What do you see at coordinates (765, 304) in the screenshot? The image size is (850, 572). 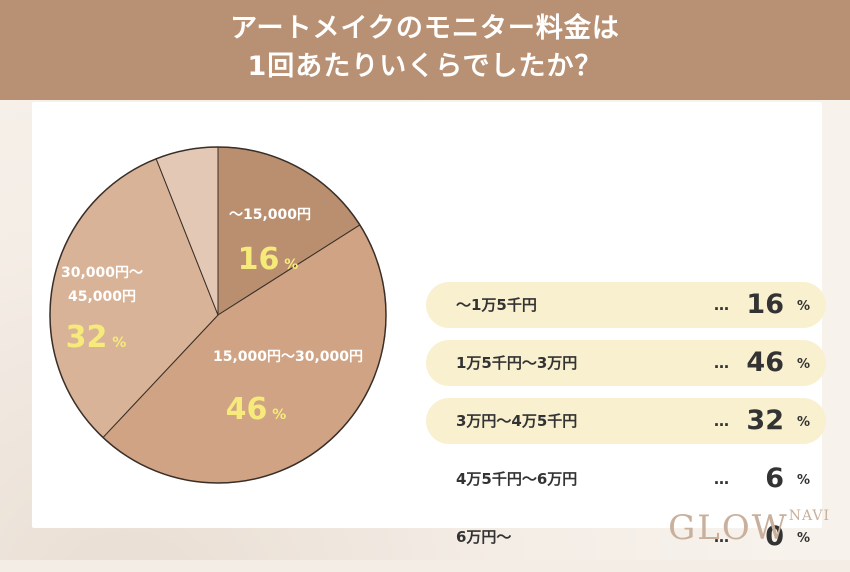 I see `legend-value: 16` at bounding box center [765, 304].